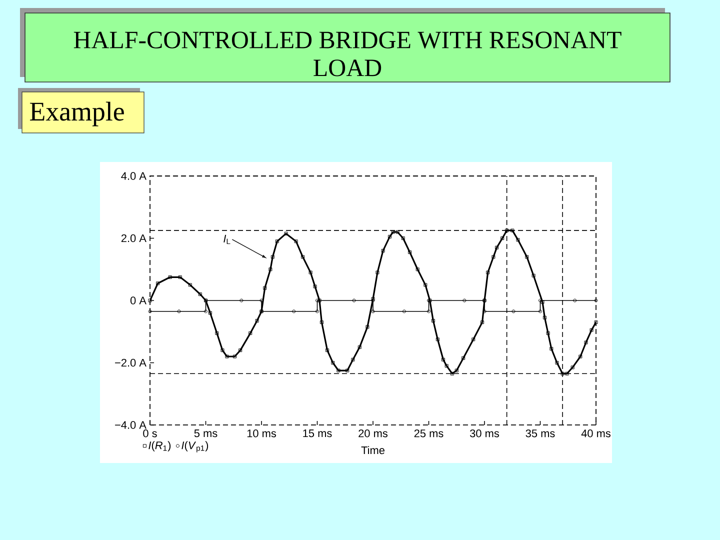 The width and height of the screenshot is (720, 540). Describe the element at coordinates (261, 434) in the screenshot. I see `x-tick-label: 10 ms` at that location.